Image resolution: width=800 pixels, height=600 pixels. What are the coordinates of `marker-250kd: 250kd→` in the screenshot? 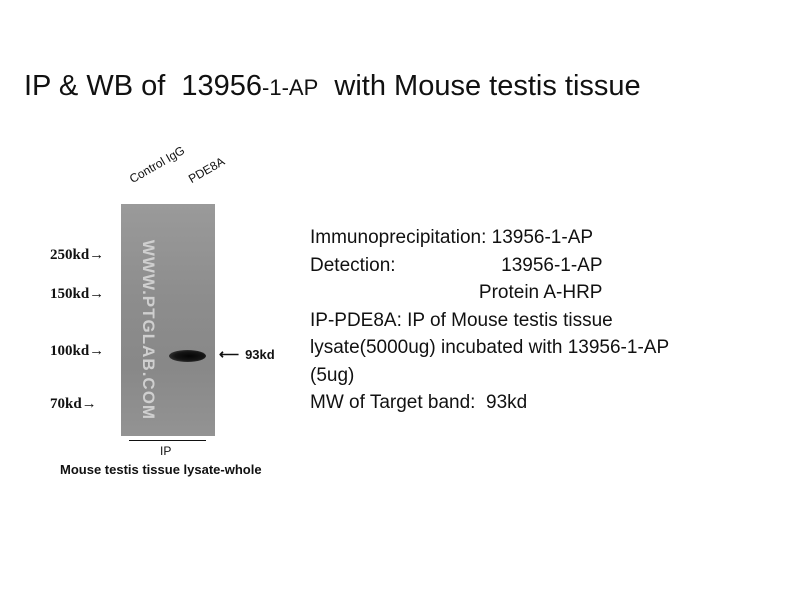 It's located at (77, 255).